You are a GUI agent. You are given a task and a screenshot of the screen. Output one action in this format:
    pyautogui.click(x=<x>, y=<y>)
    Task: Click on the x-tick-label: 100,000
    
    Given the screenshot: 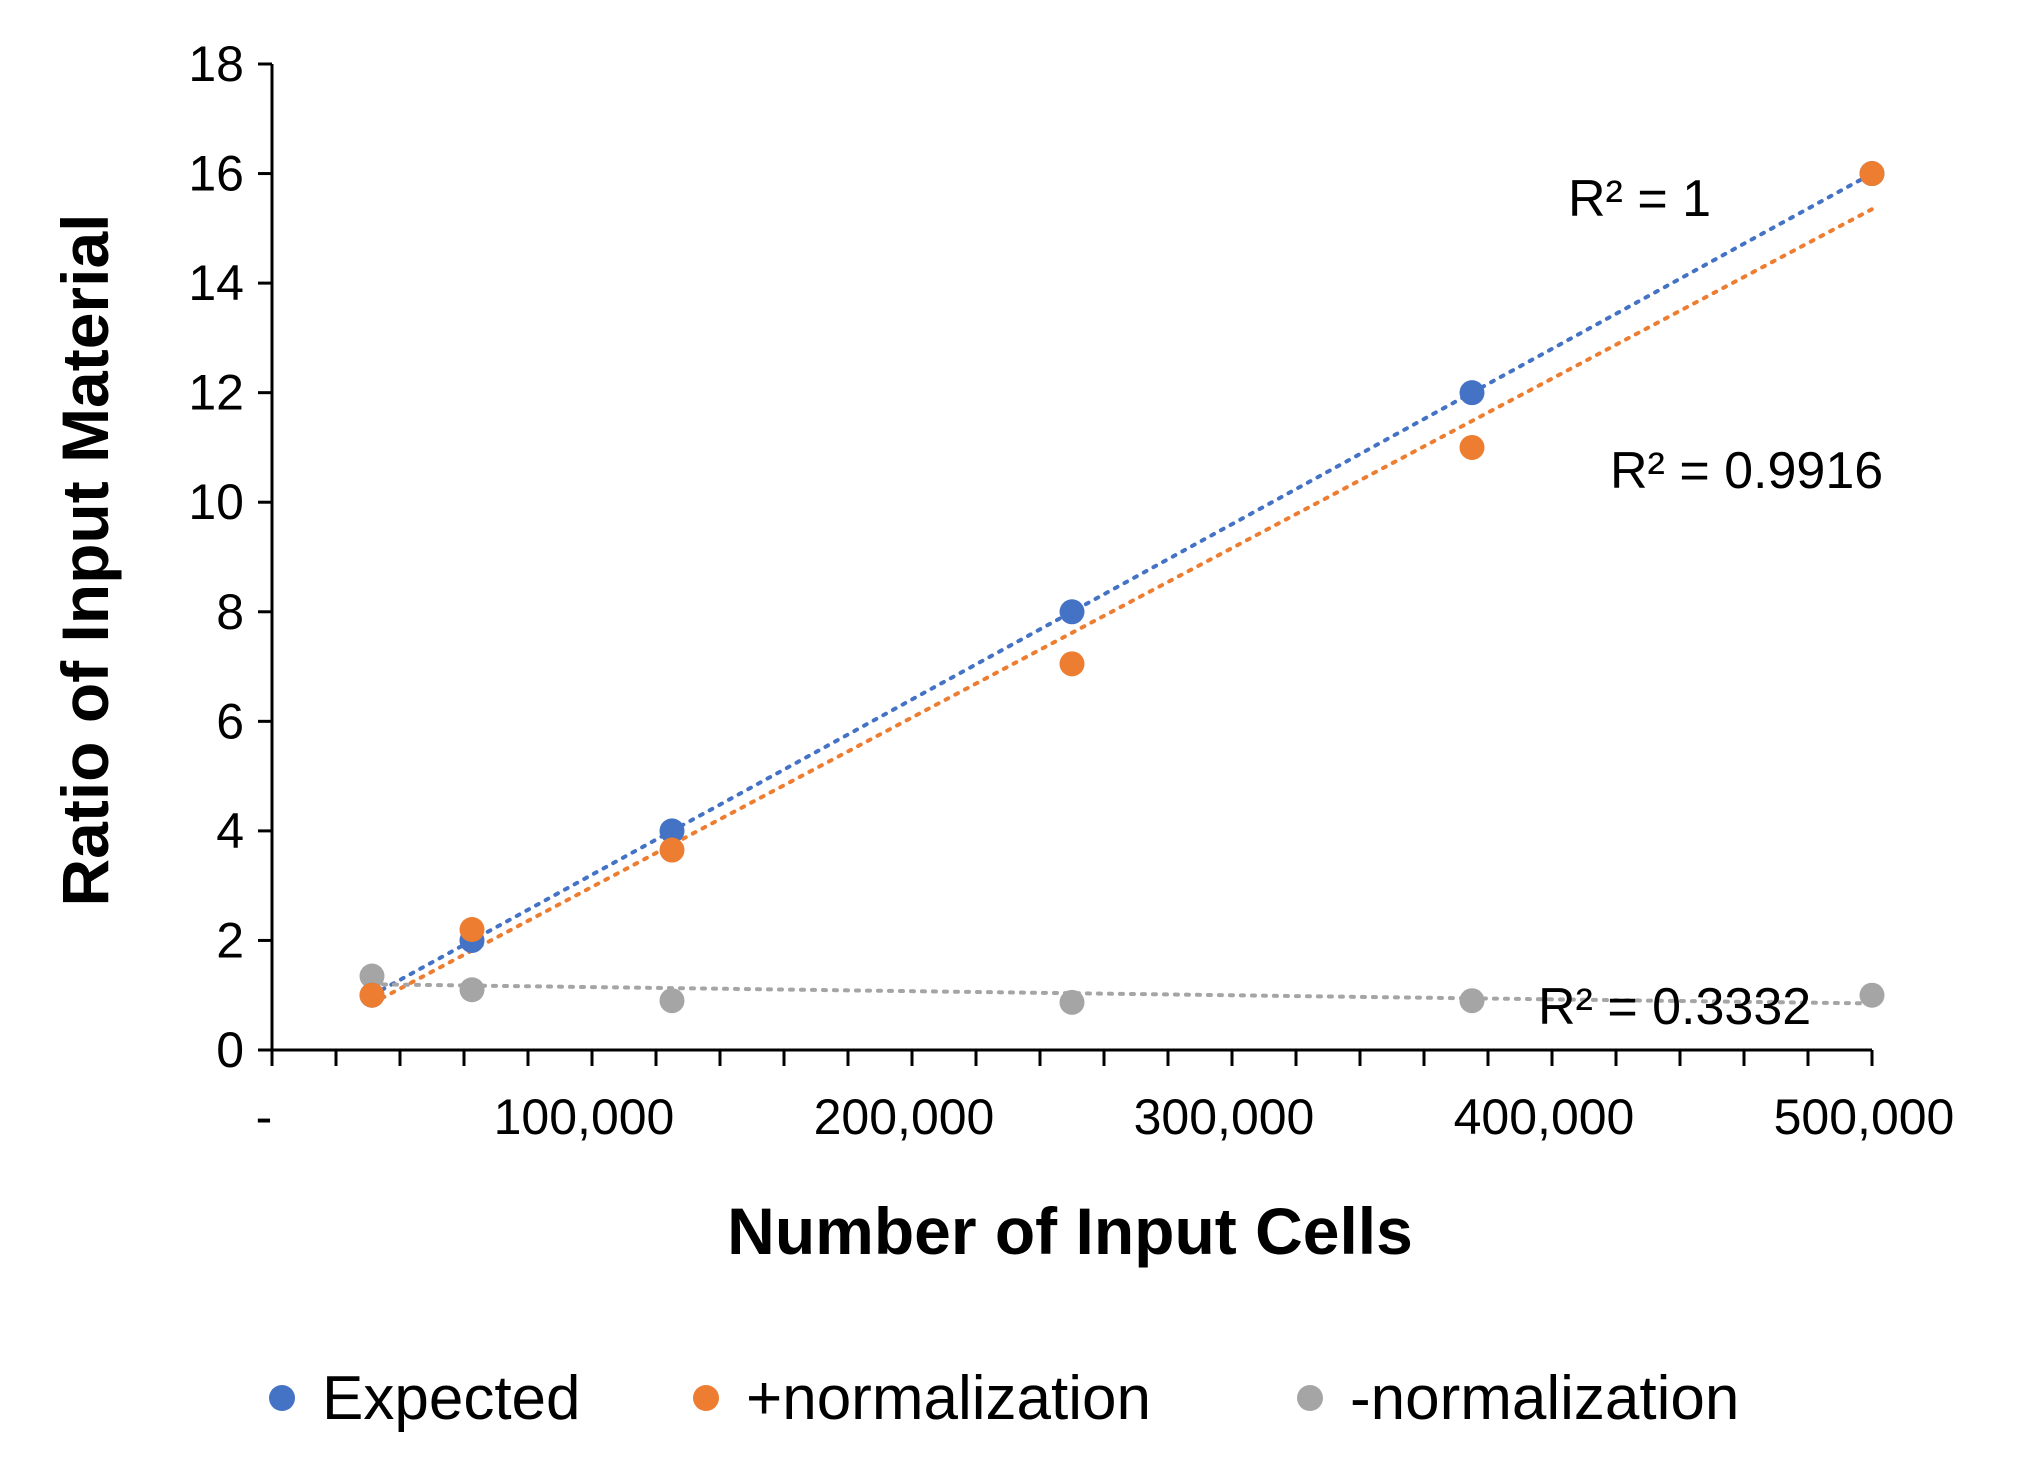 What is the action you would take?
    pyautogui.click(x=584, y=1117)
    